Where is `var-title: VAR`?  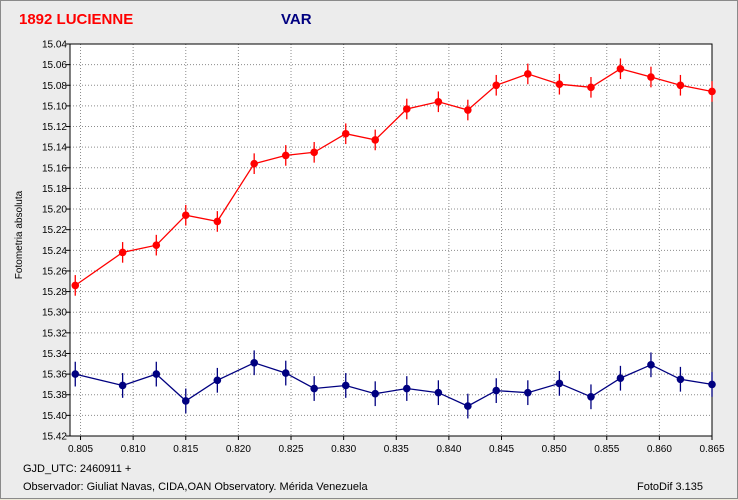 var-title: VAR is located at coordinates (296, 19).